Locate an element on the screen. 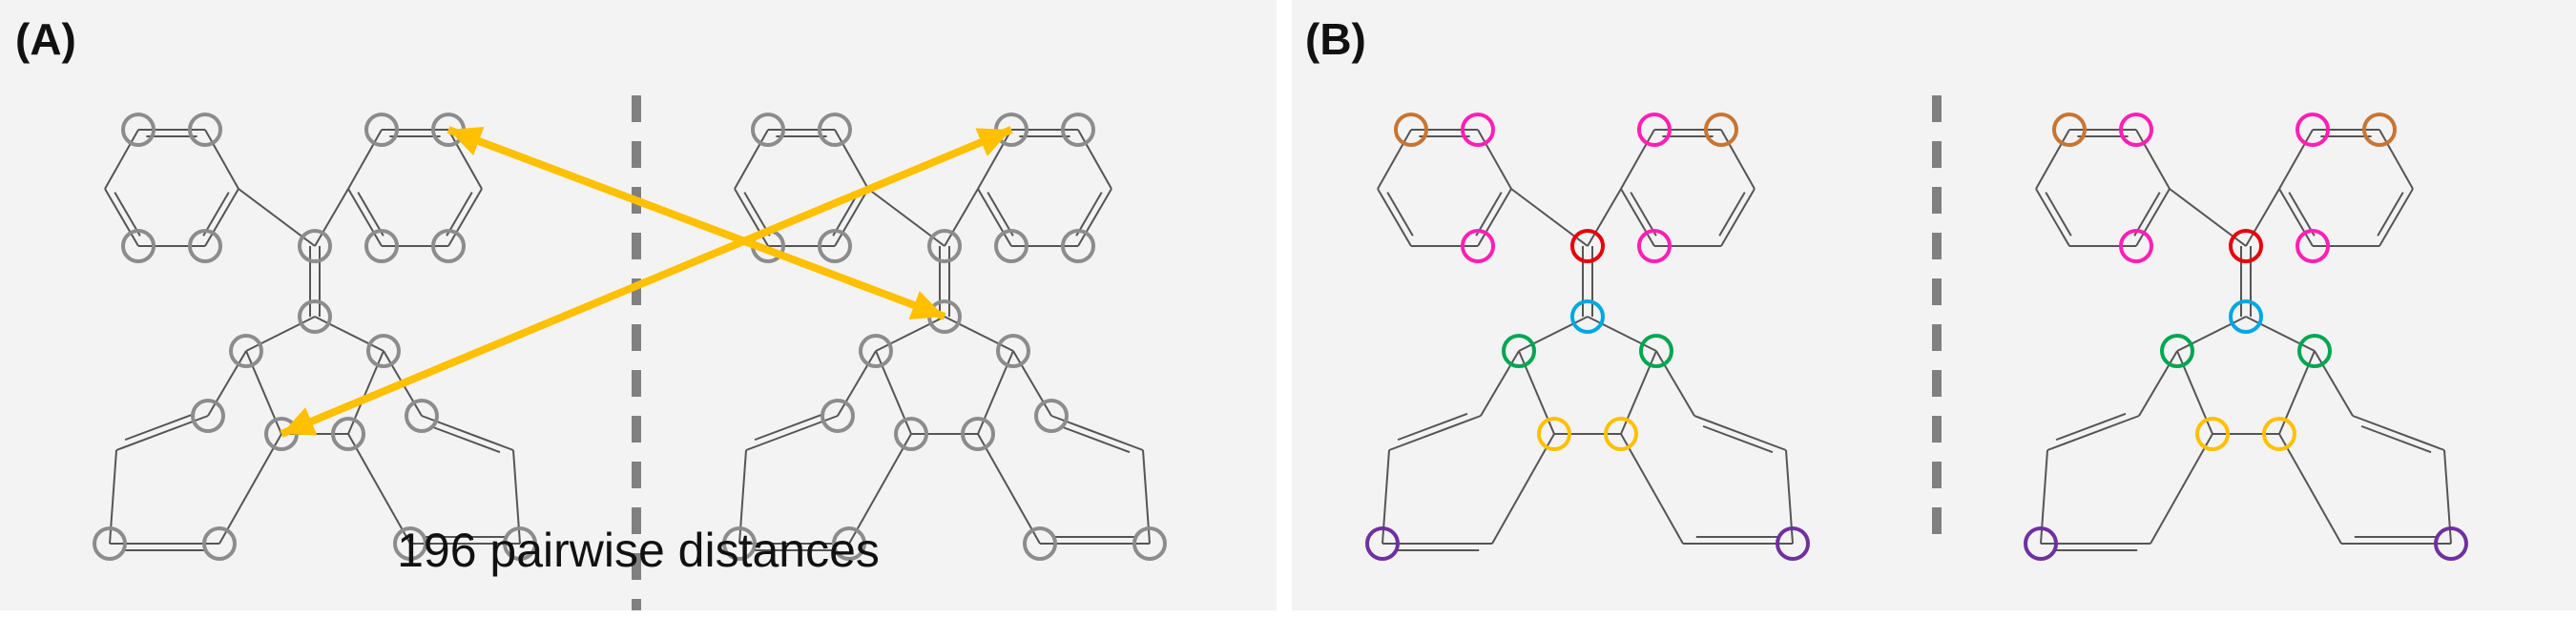 The width and height of the screenshot is (2576, 618). distance-arrow is located at coordinates (646, 282).